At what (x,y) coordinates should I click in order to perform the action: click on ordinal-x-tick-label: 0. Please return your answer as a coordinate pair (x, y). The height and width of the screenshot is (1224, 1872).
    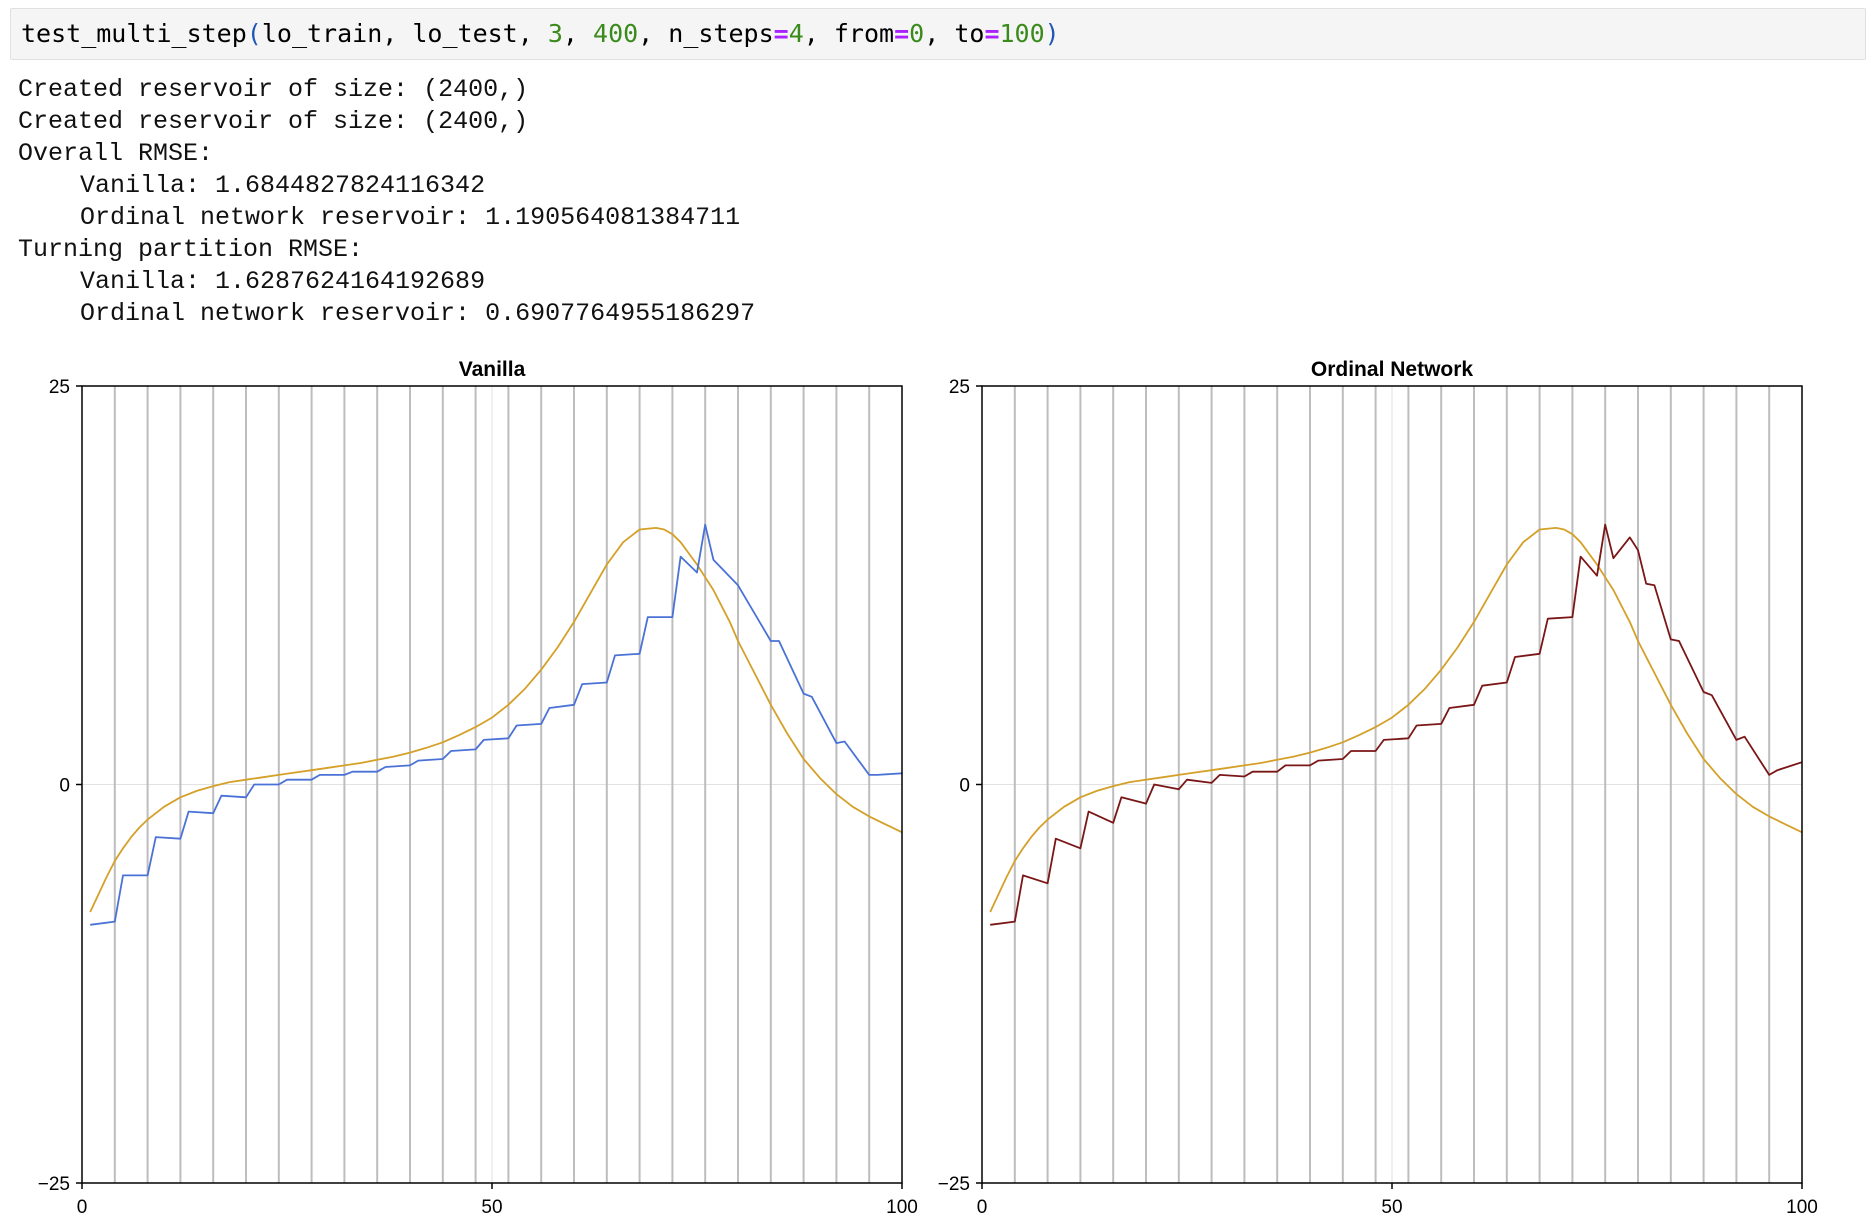
    Looking at the image, I should click on (982, 1207).